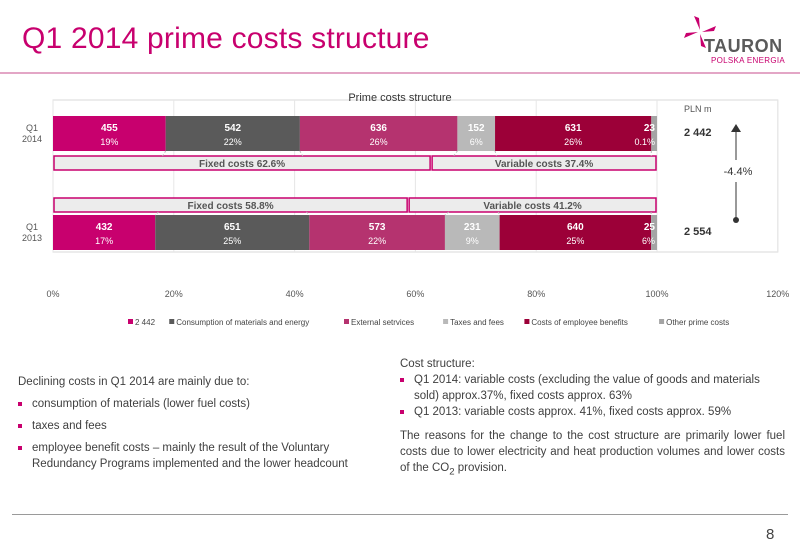  Describe the element at coordinates (232, 128) in the screenshot. I see `value-label: 542` at that location.